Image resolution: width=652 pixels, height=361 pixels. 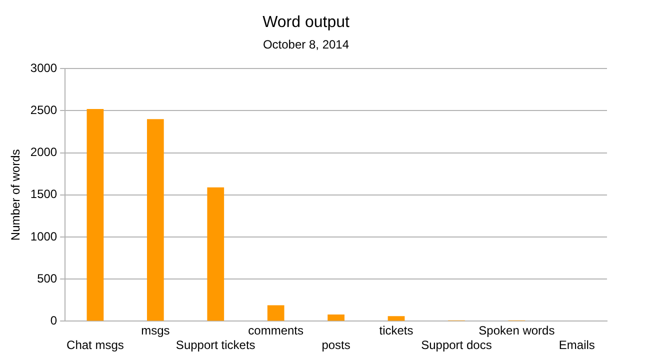 I want to click on x-tick-label: Chat msgs, so click(x=95, y=345).